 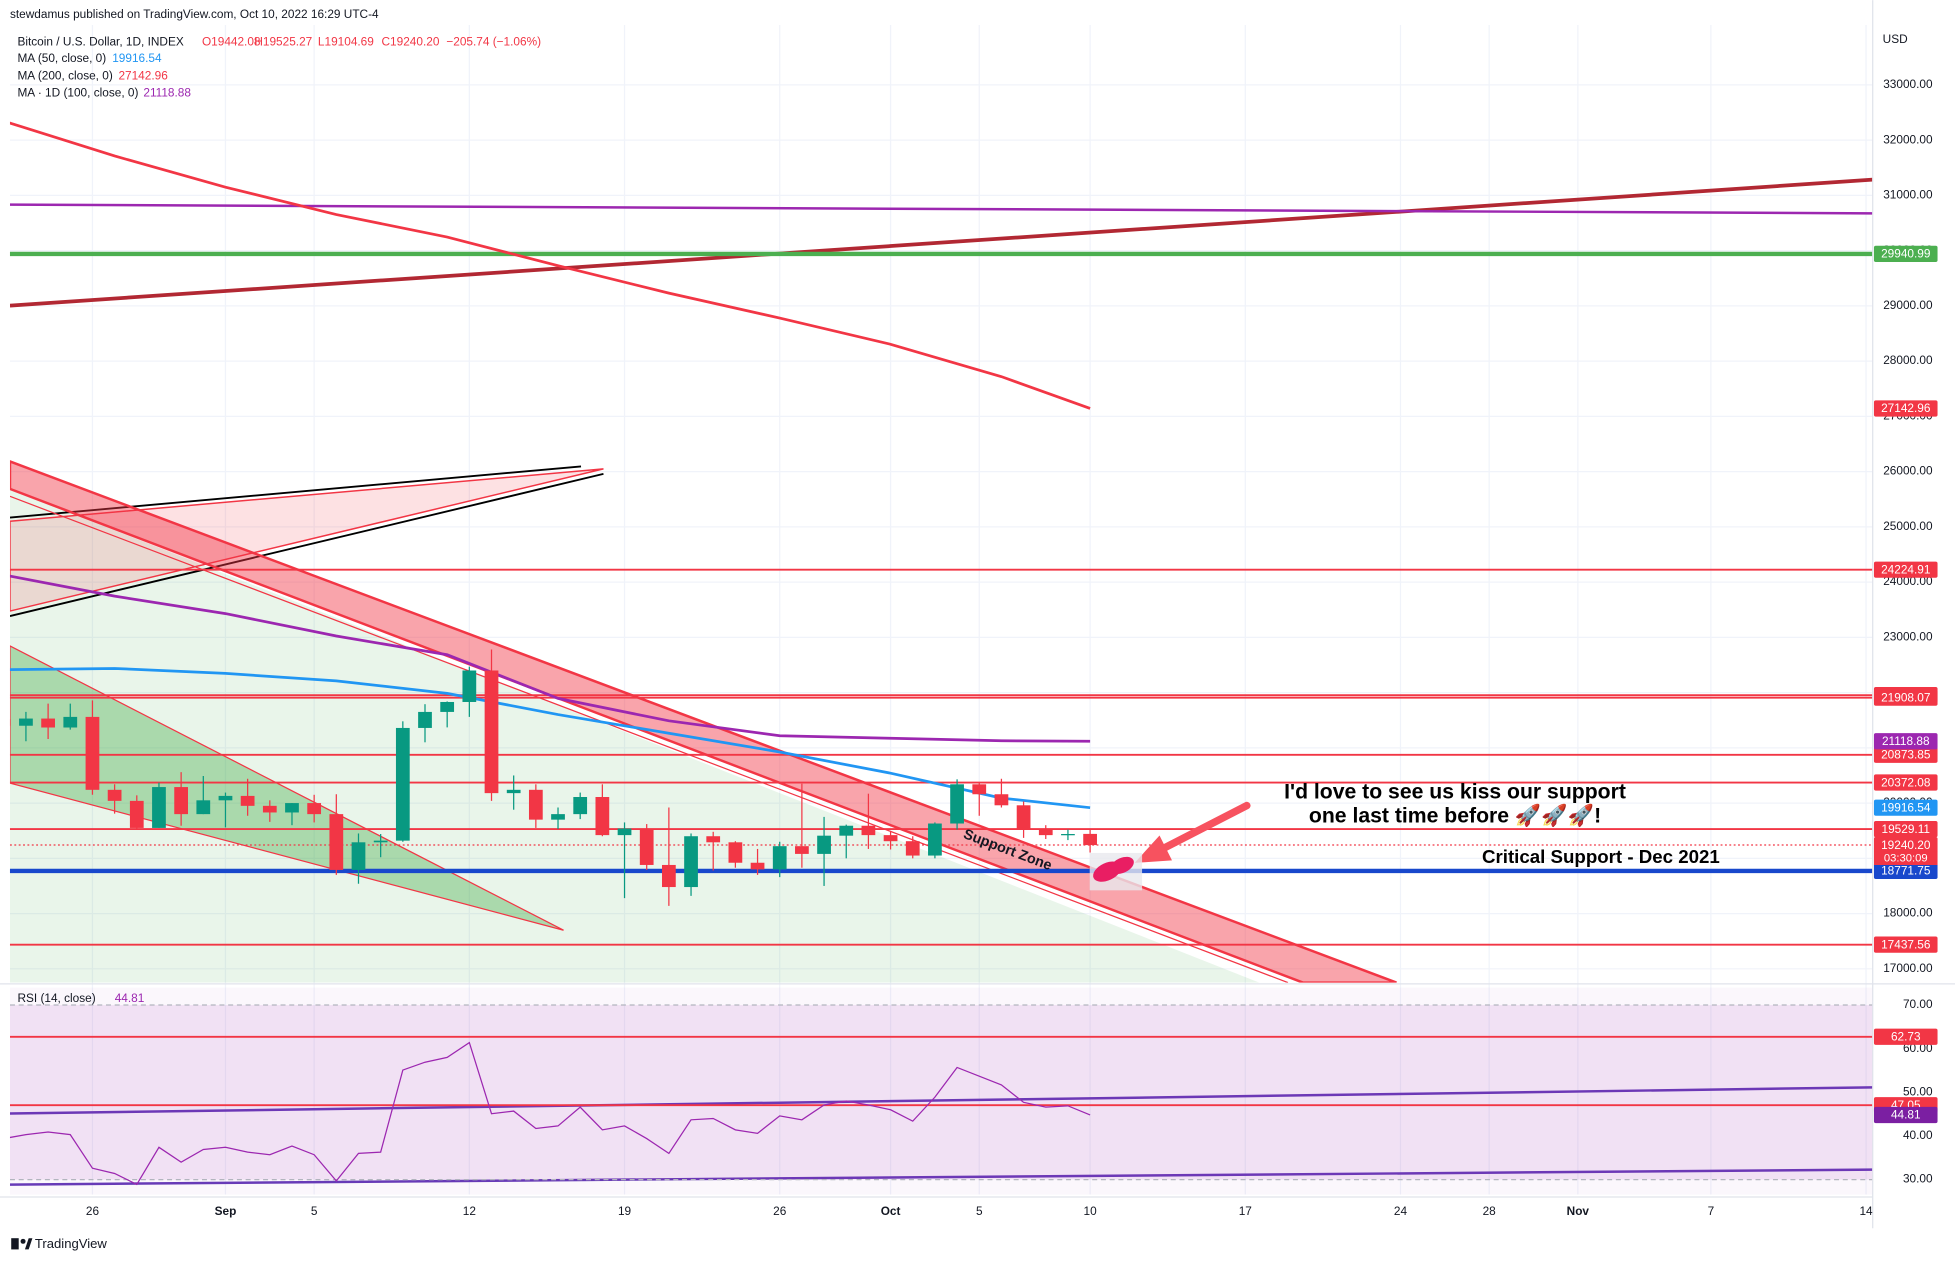 What do you see at coordinates (1490, 1211) in the screenshot?
I see `x-tick-label: 28` at bounding box center [1490, 1211].